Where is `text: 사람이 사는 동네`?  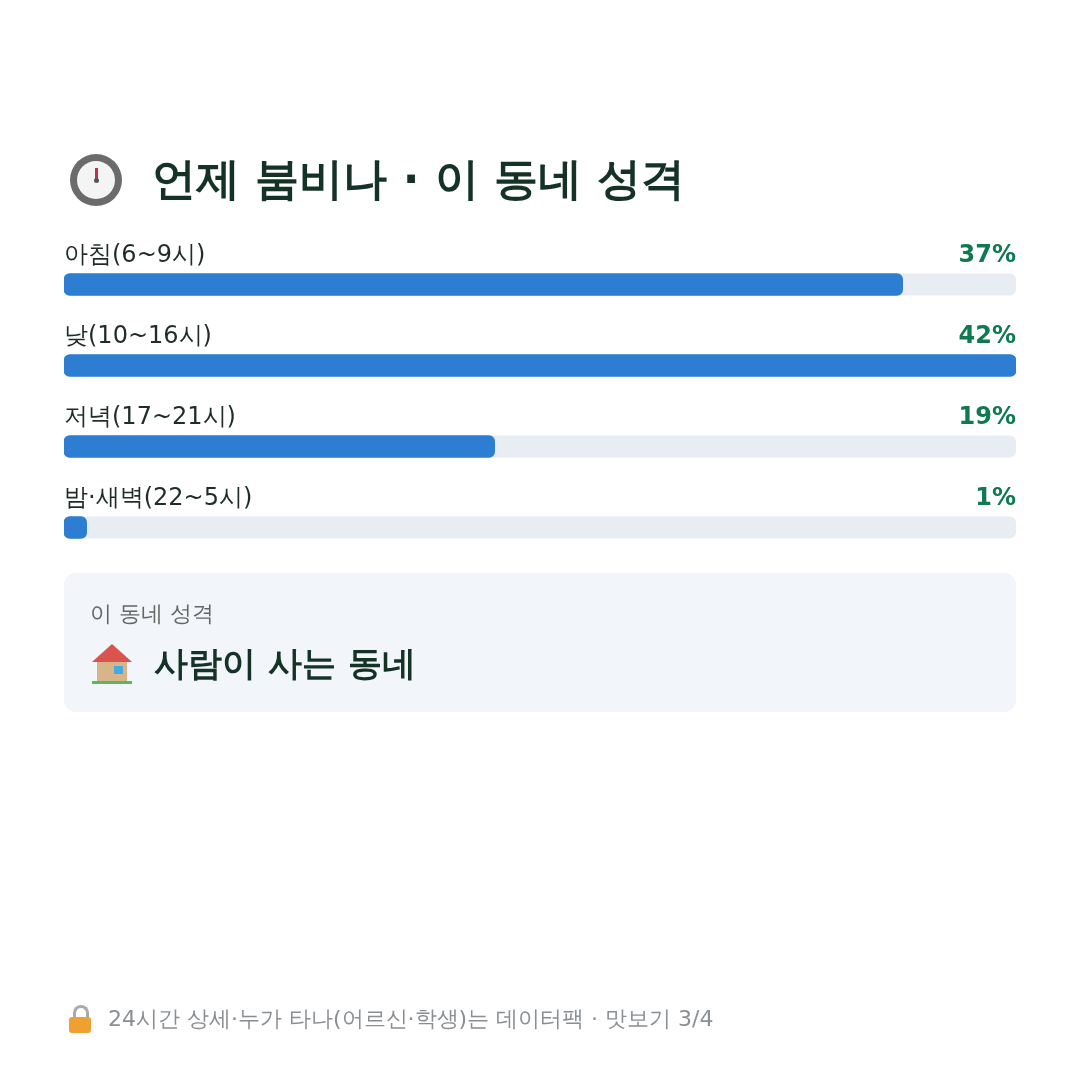
text: 사람이 사는 동네 is located at coordinates (285, 663).